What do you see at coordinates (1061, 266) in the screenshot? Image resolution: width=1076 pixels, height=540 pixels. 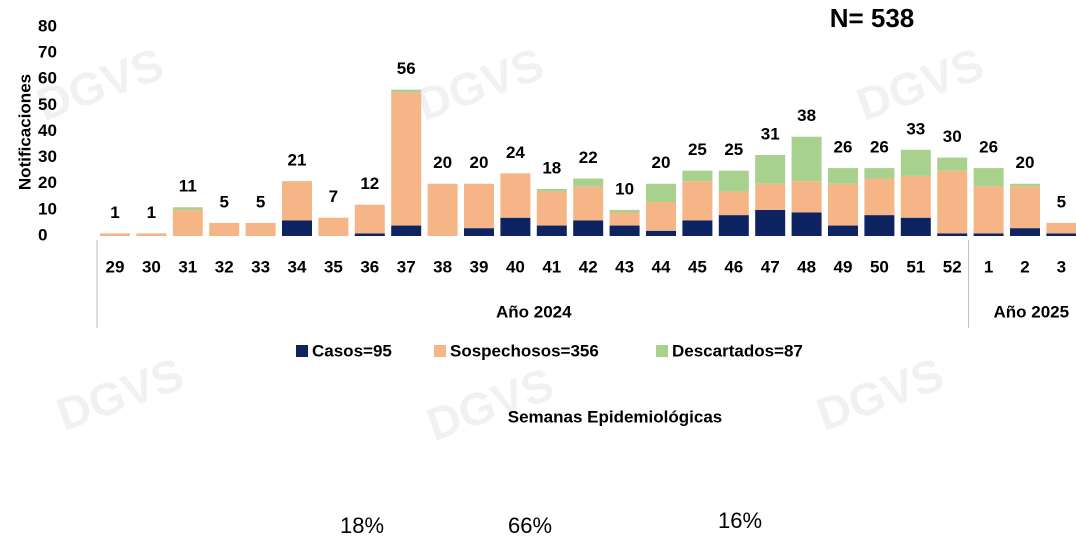 I see `x-tick-label: 3` at bounding box center [1061, 266].